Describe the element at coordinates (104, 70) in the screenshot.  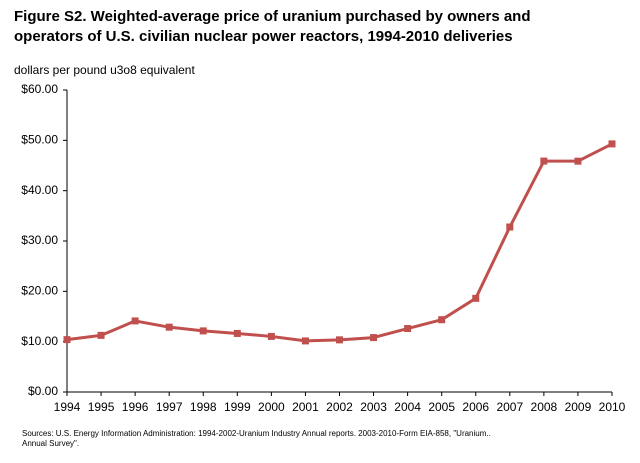
I see `y-axis-label: dollars per pound u3o8 equivalent` at that location.